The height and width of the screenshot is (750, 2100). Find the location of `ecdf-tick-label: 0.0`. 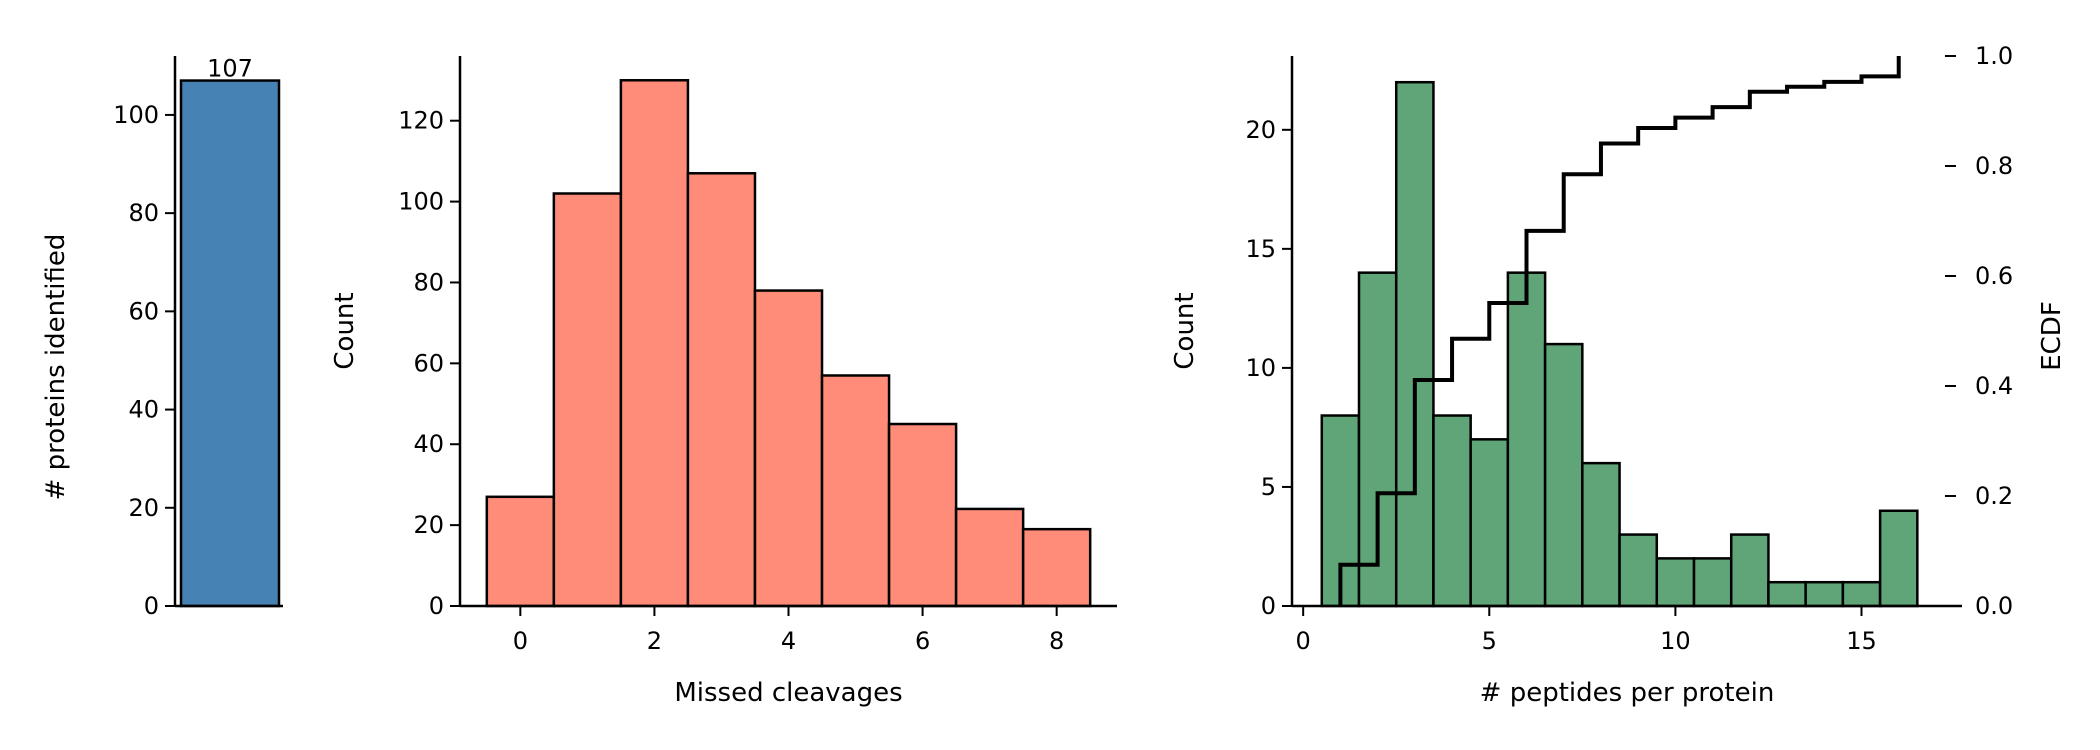

ecdf-tick-label: 0.0 is located at coordinates (1994, 606).